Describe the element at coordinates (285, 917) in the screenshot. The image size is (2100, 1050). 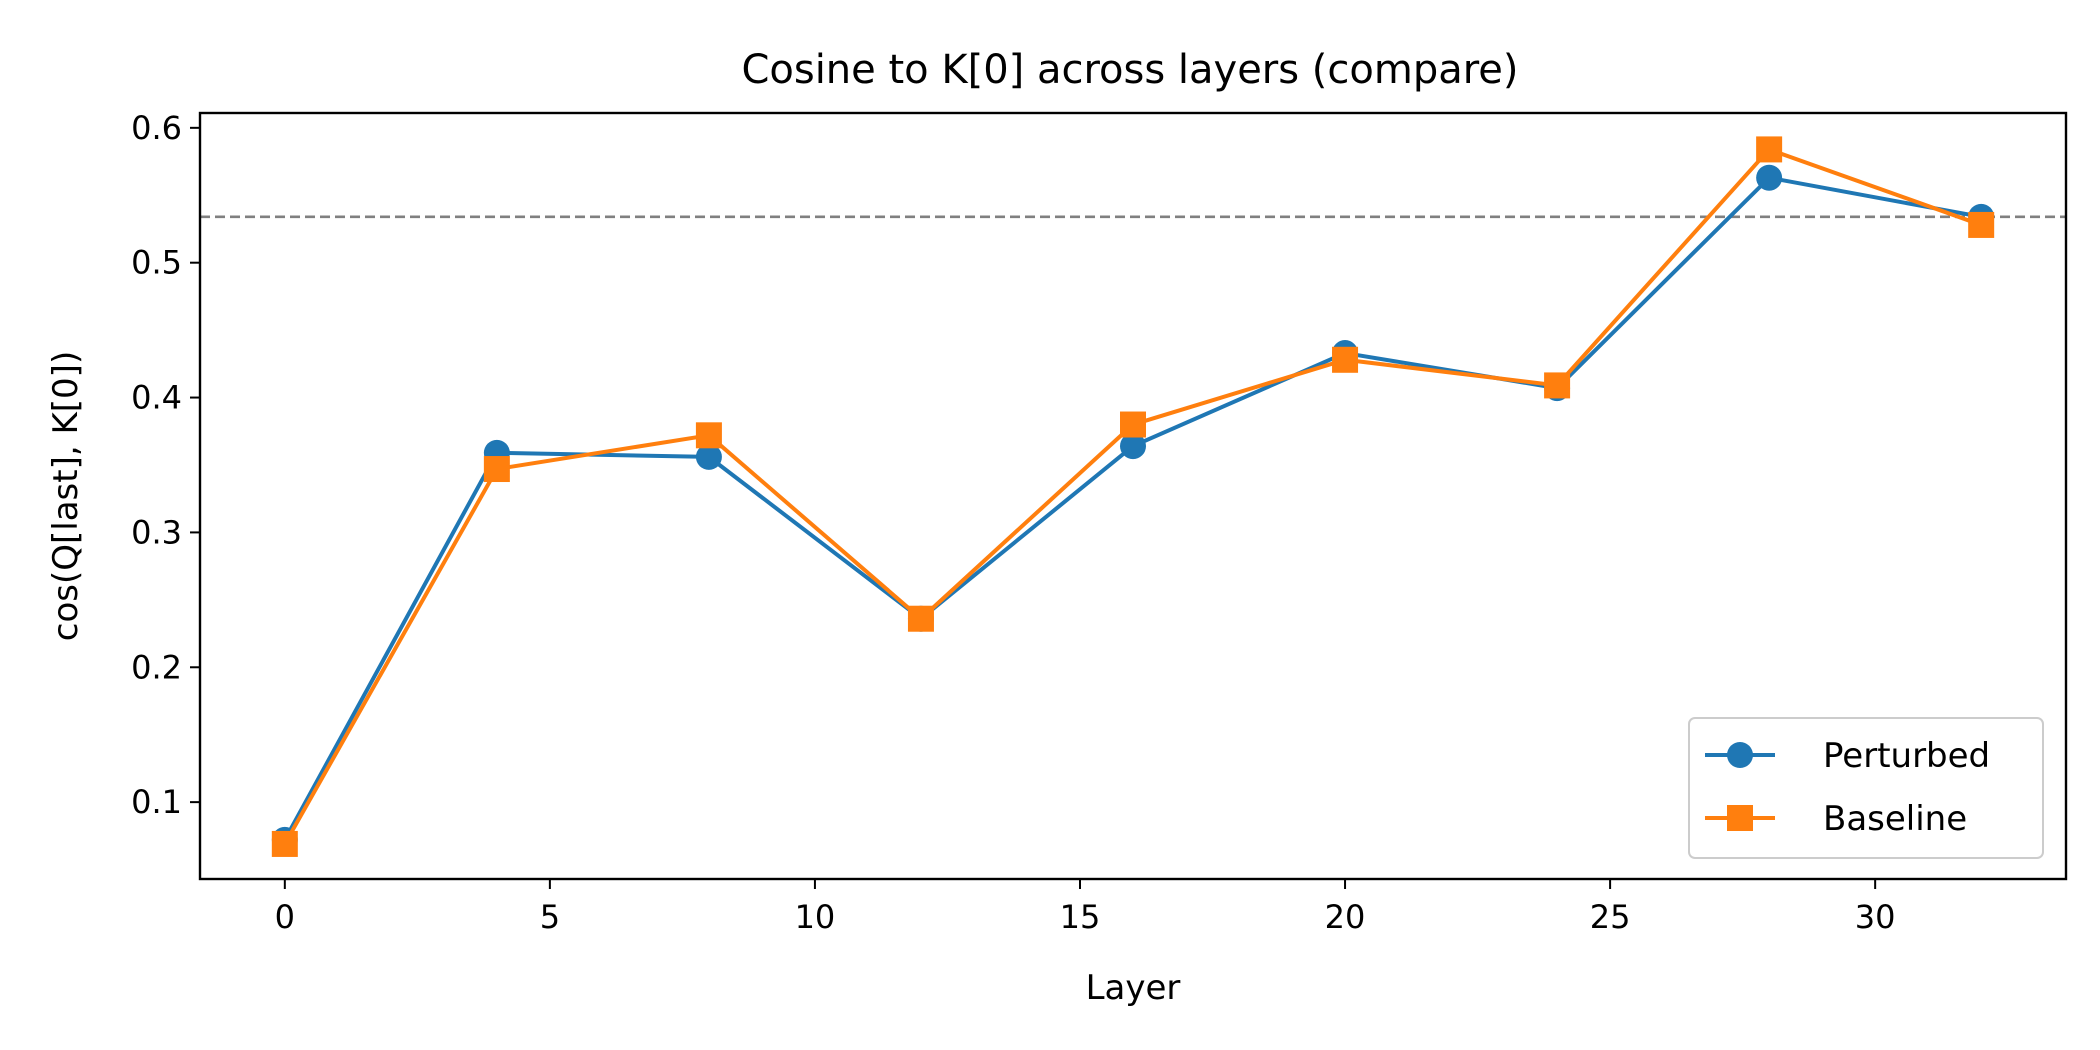
I see `x-tick-label: 0` at that location.